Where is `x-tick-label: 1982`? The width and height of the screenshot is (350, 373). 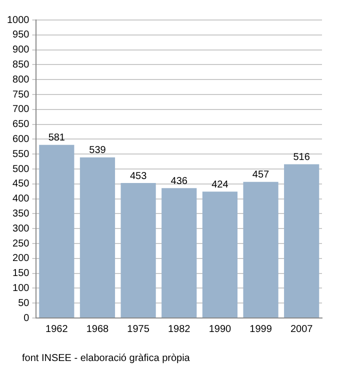
x-tick-label: 1982 is located at coordinates (179, 329).